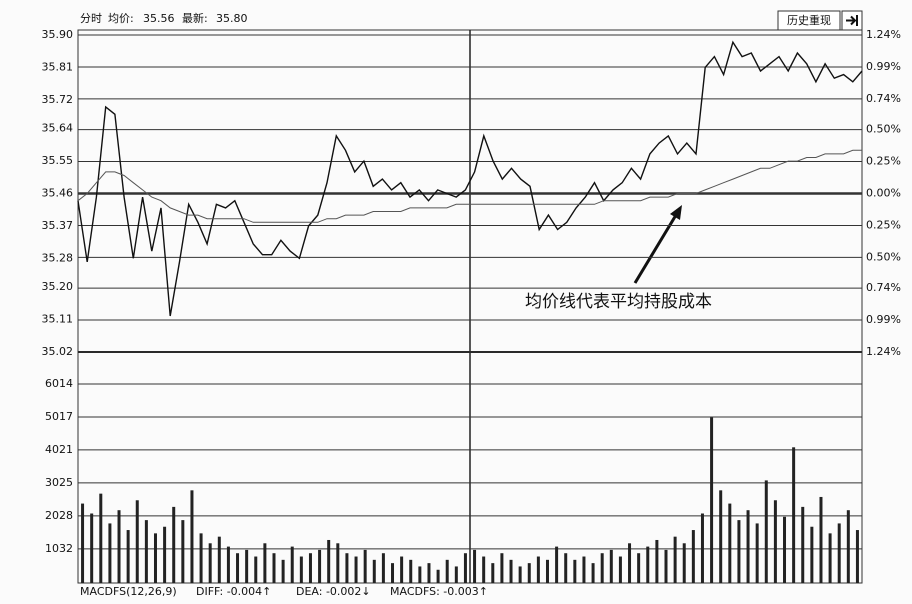 The width and height of the screenshot is (912, 604). I want to click on y-tick-label: 35.90, so click(58, 34).